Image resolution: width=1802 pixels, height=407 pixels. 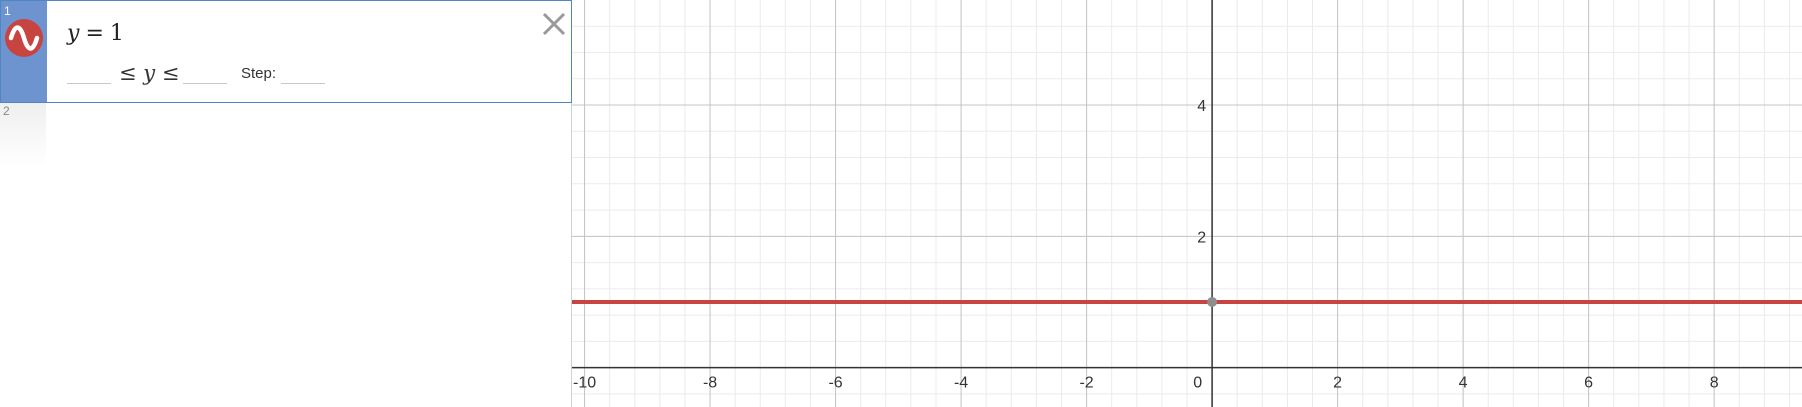 What do you see at coordinates (1714, 383) in the screenshot?
I see `x-tick-label: 8` at bounding box center [1714, 383].